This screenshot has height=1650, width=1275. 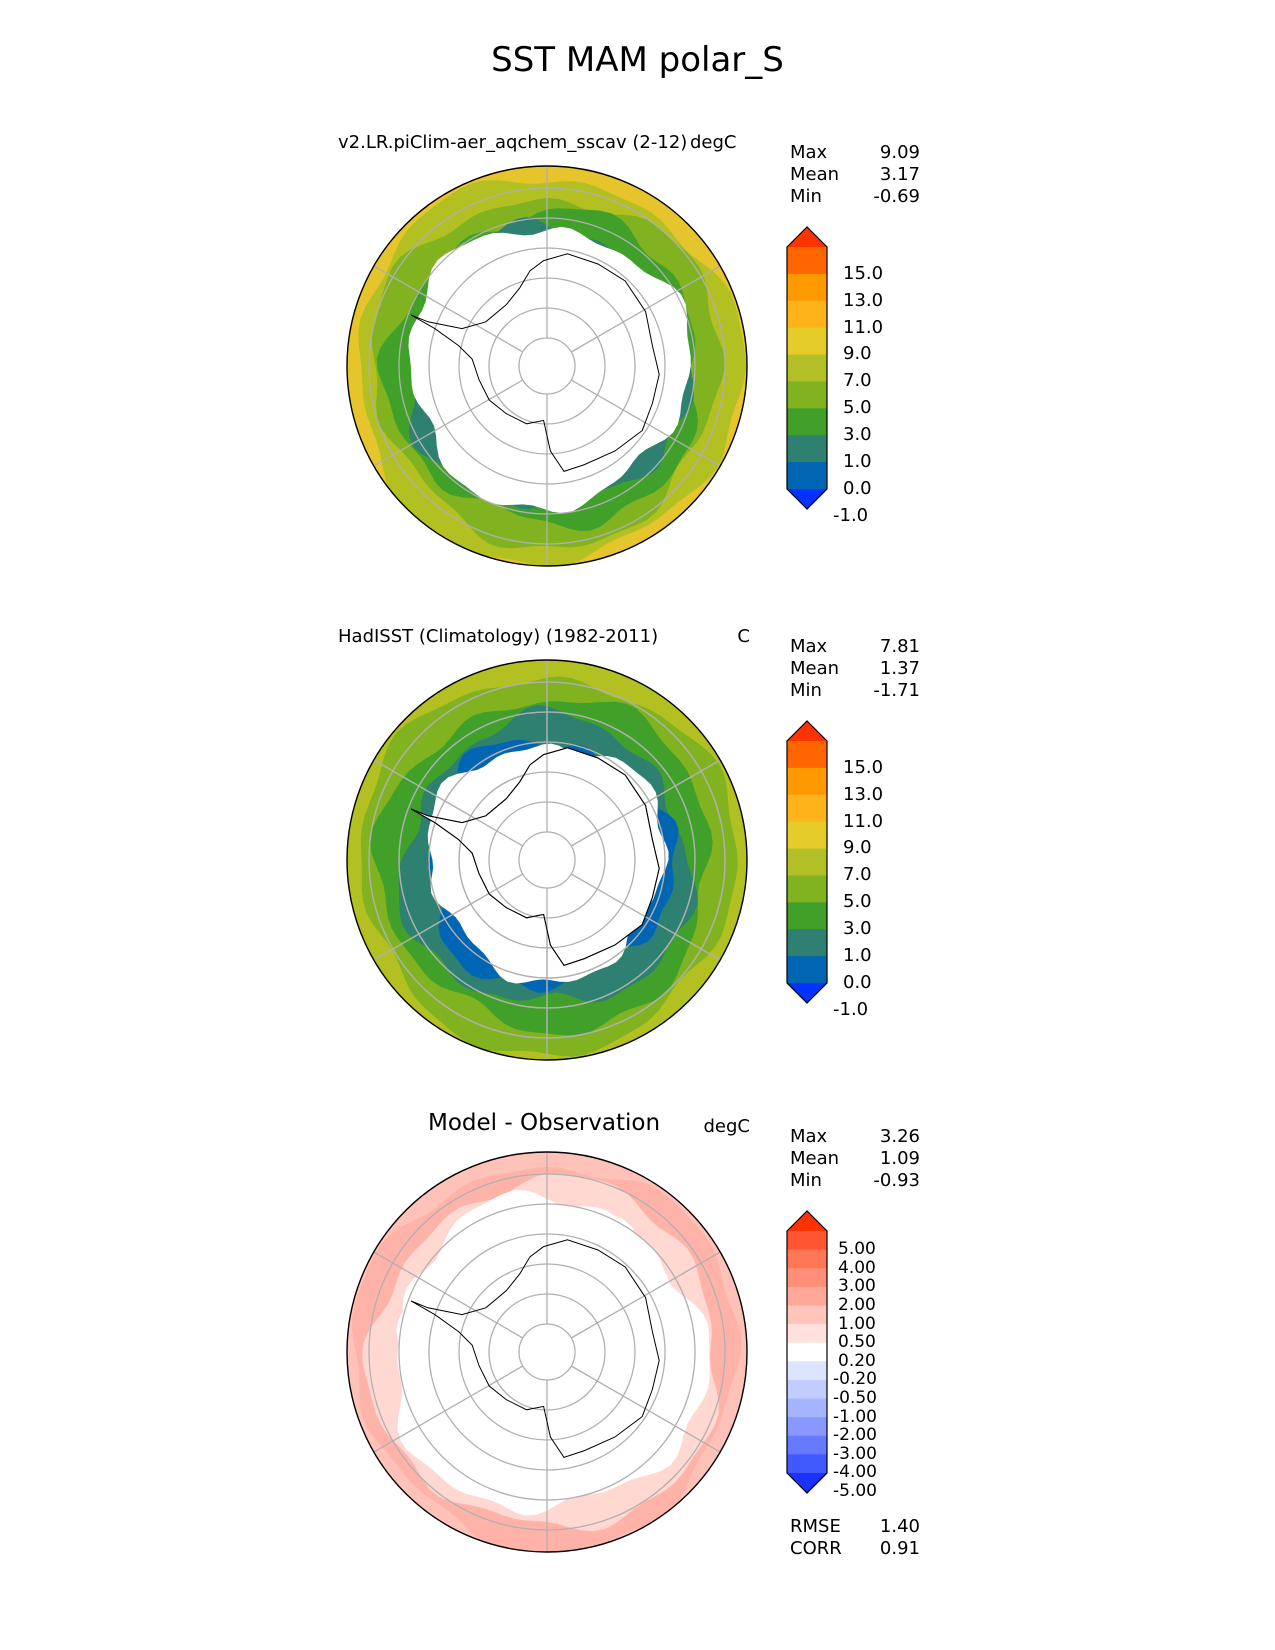 What do you see at coordinates (857, 902) in the screenshot?
I see `colorbar-tick-label: 5.0` at bounding box center [857, 902].